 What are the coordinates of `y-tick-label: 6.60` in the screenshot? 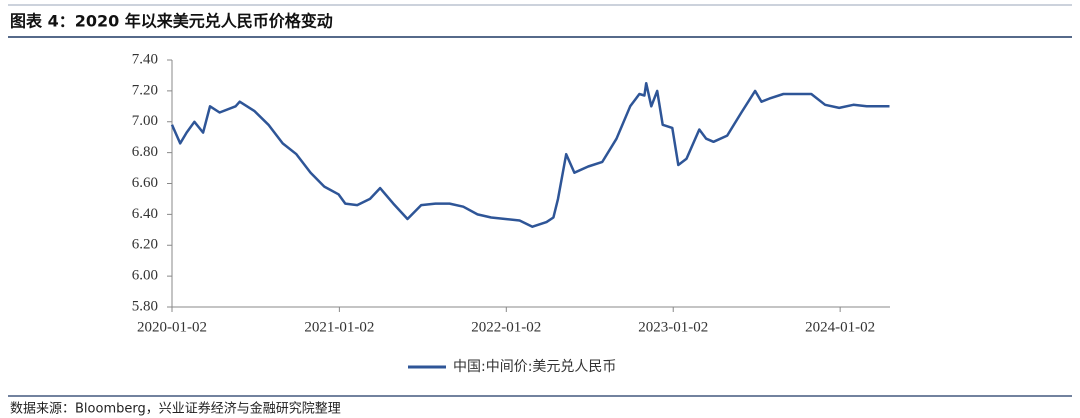 It's located at (145, 183).